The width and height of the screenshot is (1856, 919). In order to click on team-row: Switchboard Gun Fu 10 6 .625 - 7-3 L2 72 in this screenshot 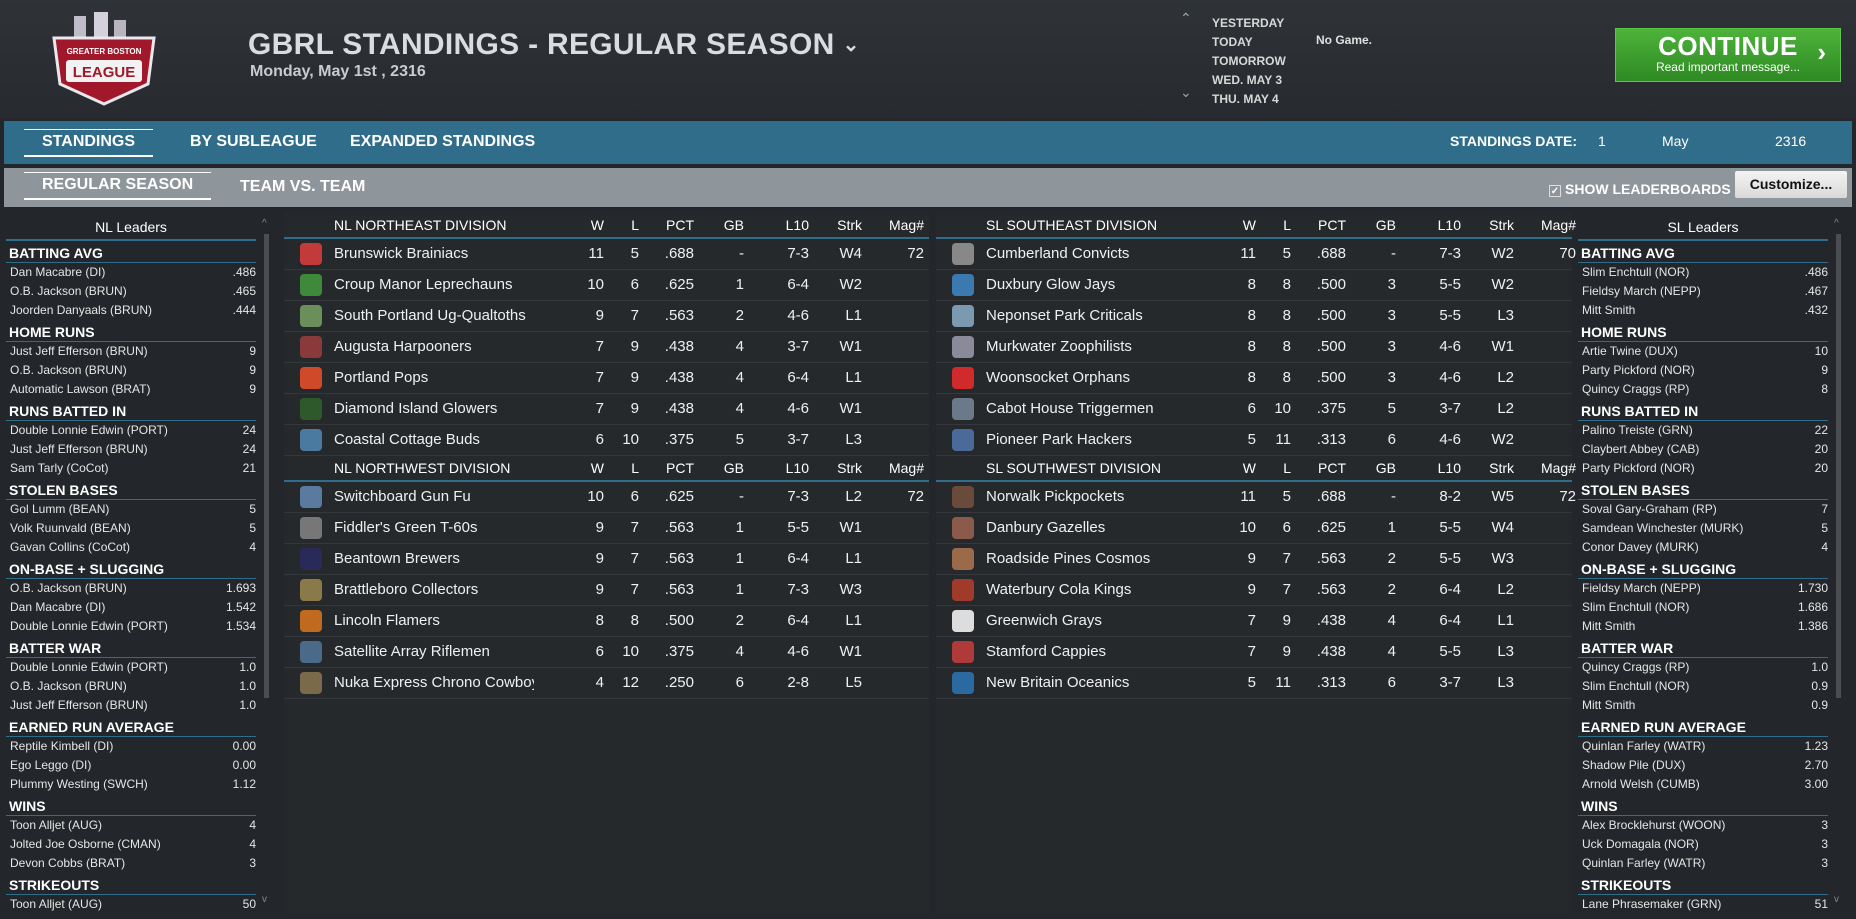, I will do `click(606, 497)`.